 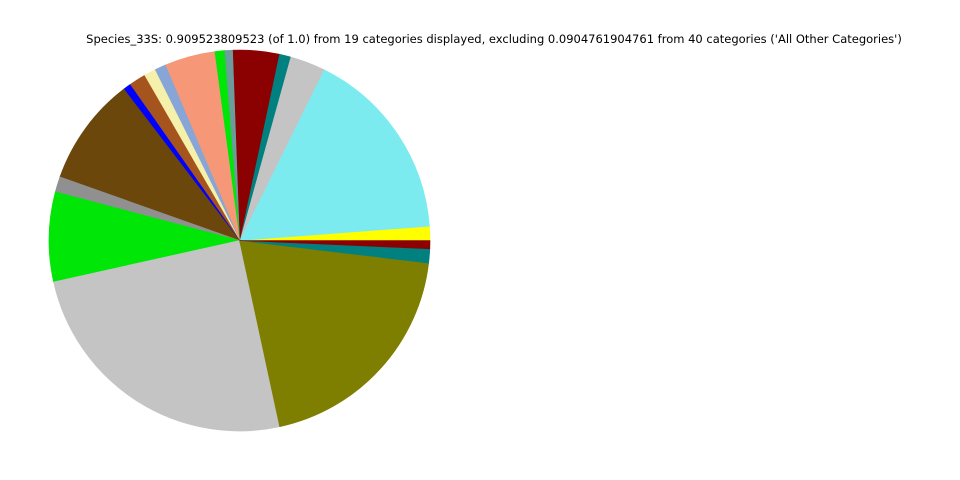 I want to click on pie-slice-light-gray, so click(x=167, y=336).